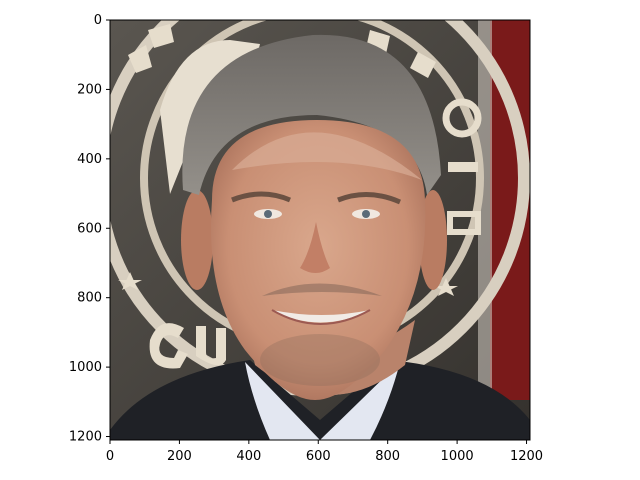 The image size is (640, 480). Describe the element at coordinates (85, 437) in the screenshot. I see `y-tick-label: 1200` at that location.